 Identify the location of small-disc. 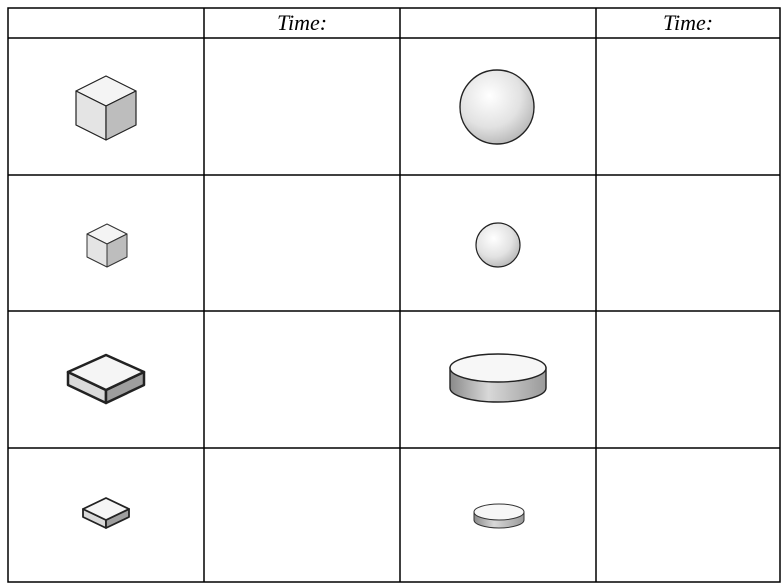
(499, 516).